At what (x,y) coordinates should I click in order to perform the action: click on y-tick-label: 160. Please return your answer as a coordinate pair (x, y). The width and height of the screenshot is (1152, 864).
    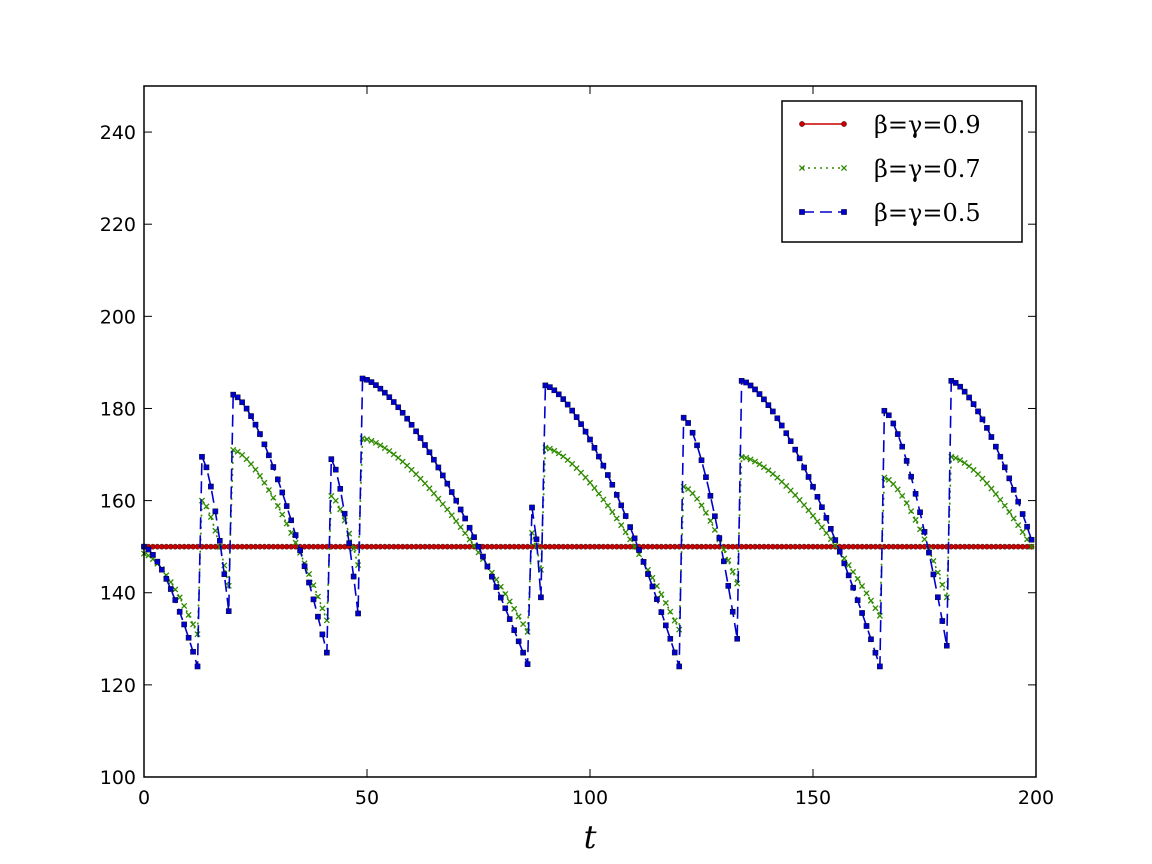
    Looking at the image, I should click on (118, 502).